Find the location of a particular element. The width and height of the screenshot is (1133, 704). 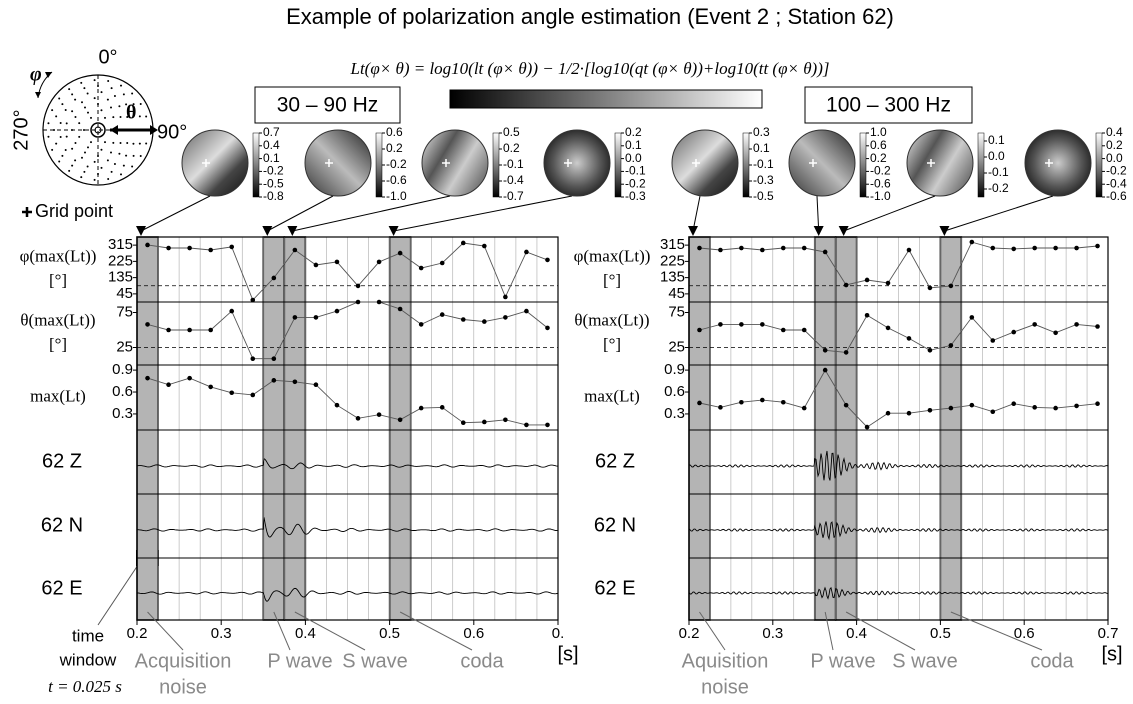

polar-center is located at coordinates (98, 130).